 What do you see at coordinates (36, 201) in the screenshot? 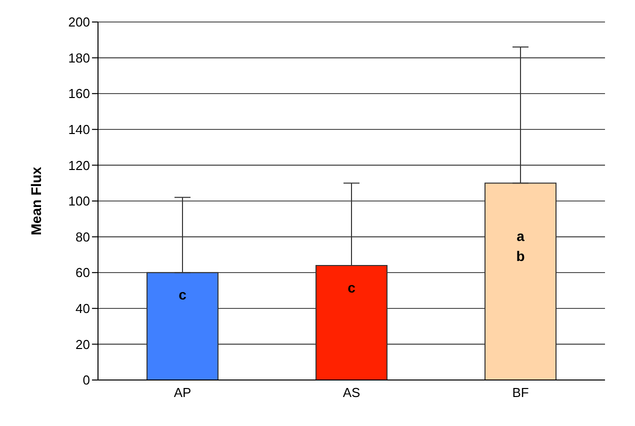
I see `y-axis-title: Mean Flux` at bounding box center [36, 201].